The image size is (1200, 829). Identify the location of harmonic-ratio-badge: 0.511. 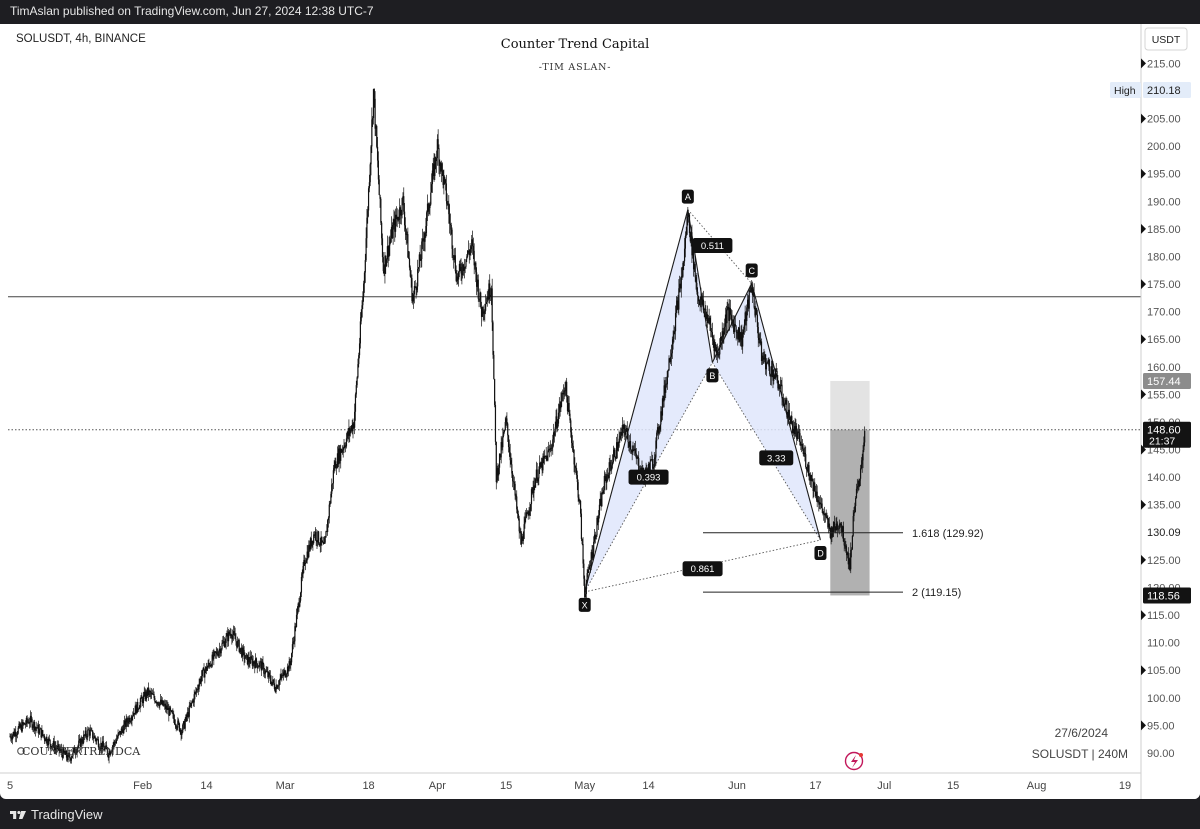
(712, 245).